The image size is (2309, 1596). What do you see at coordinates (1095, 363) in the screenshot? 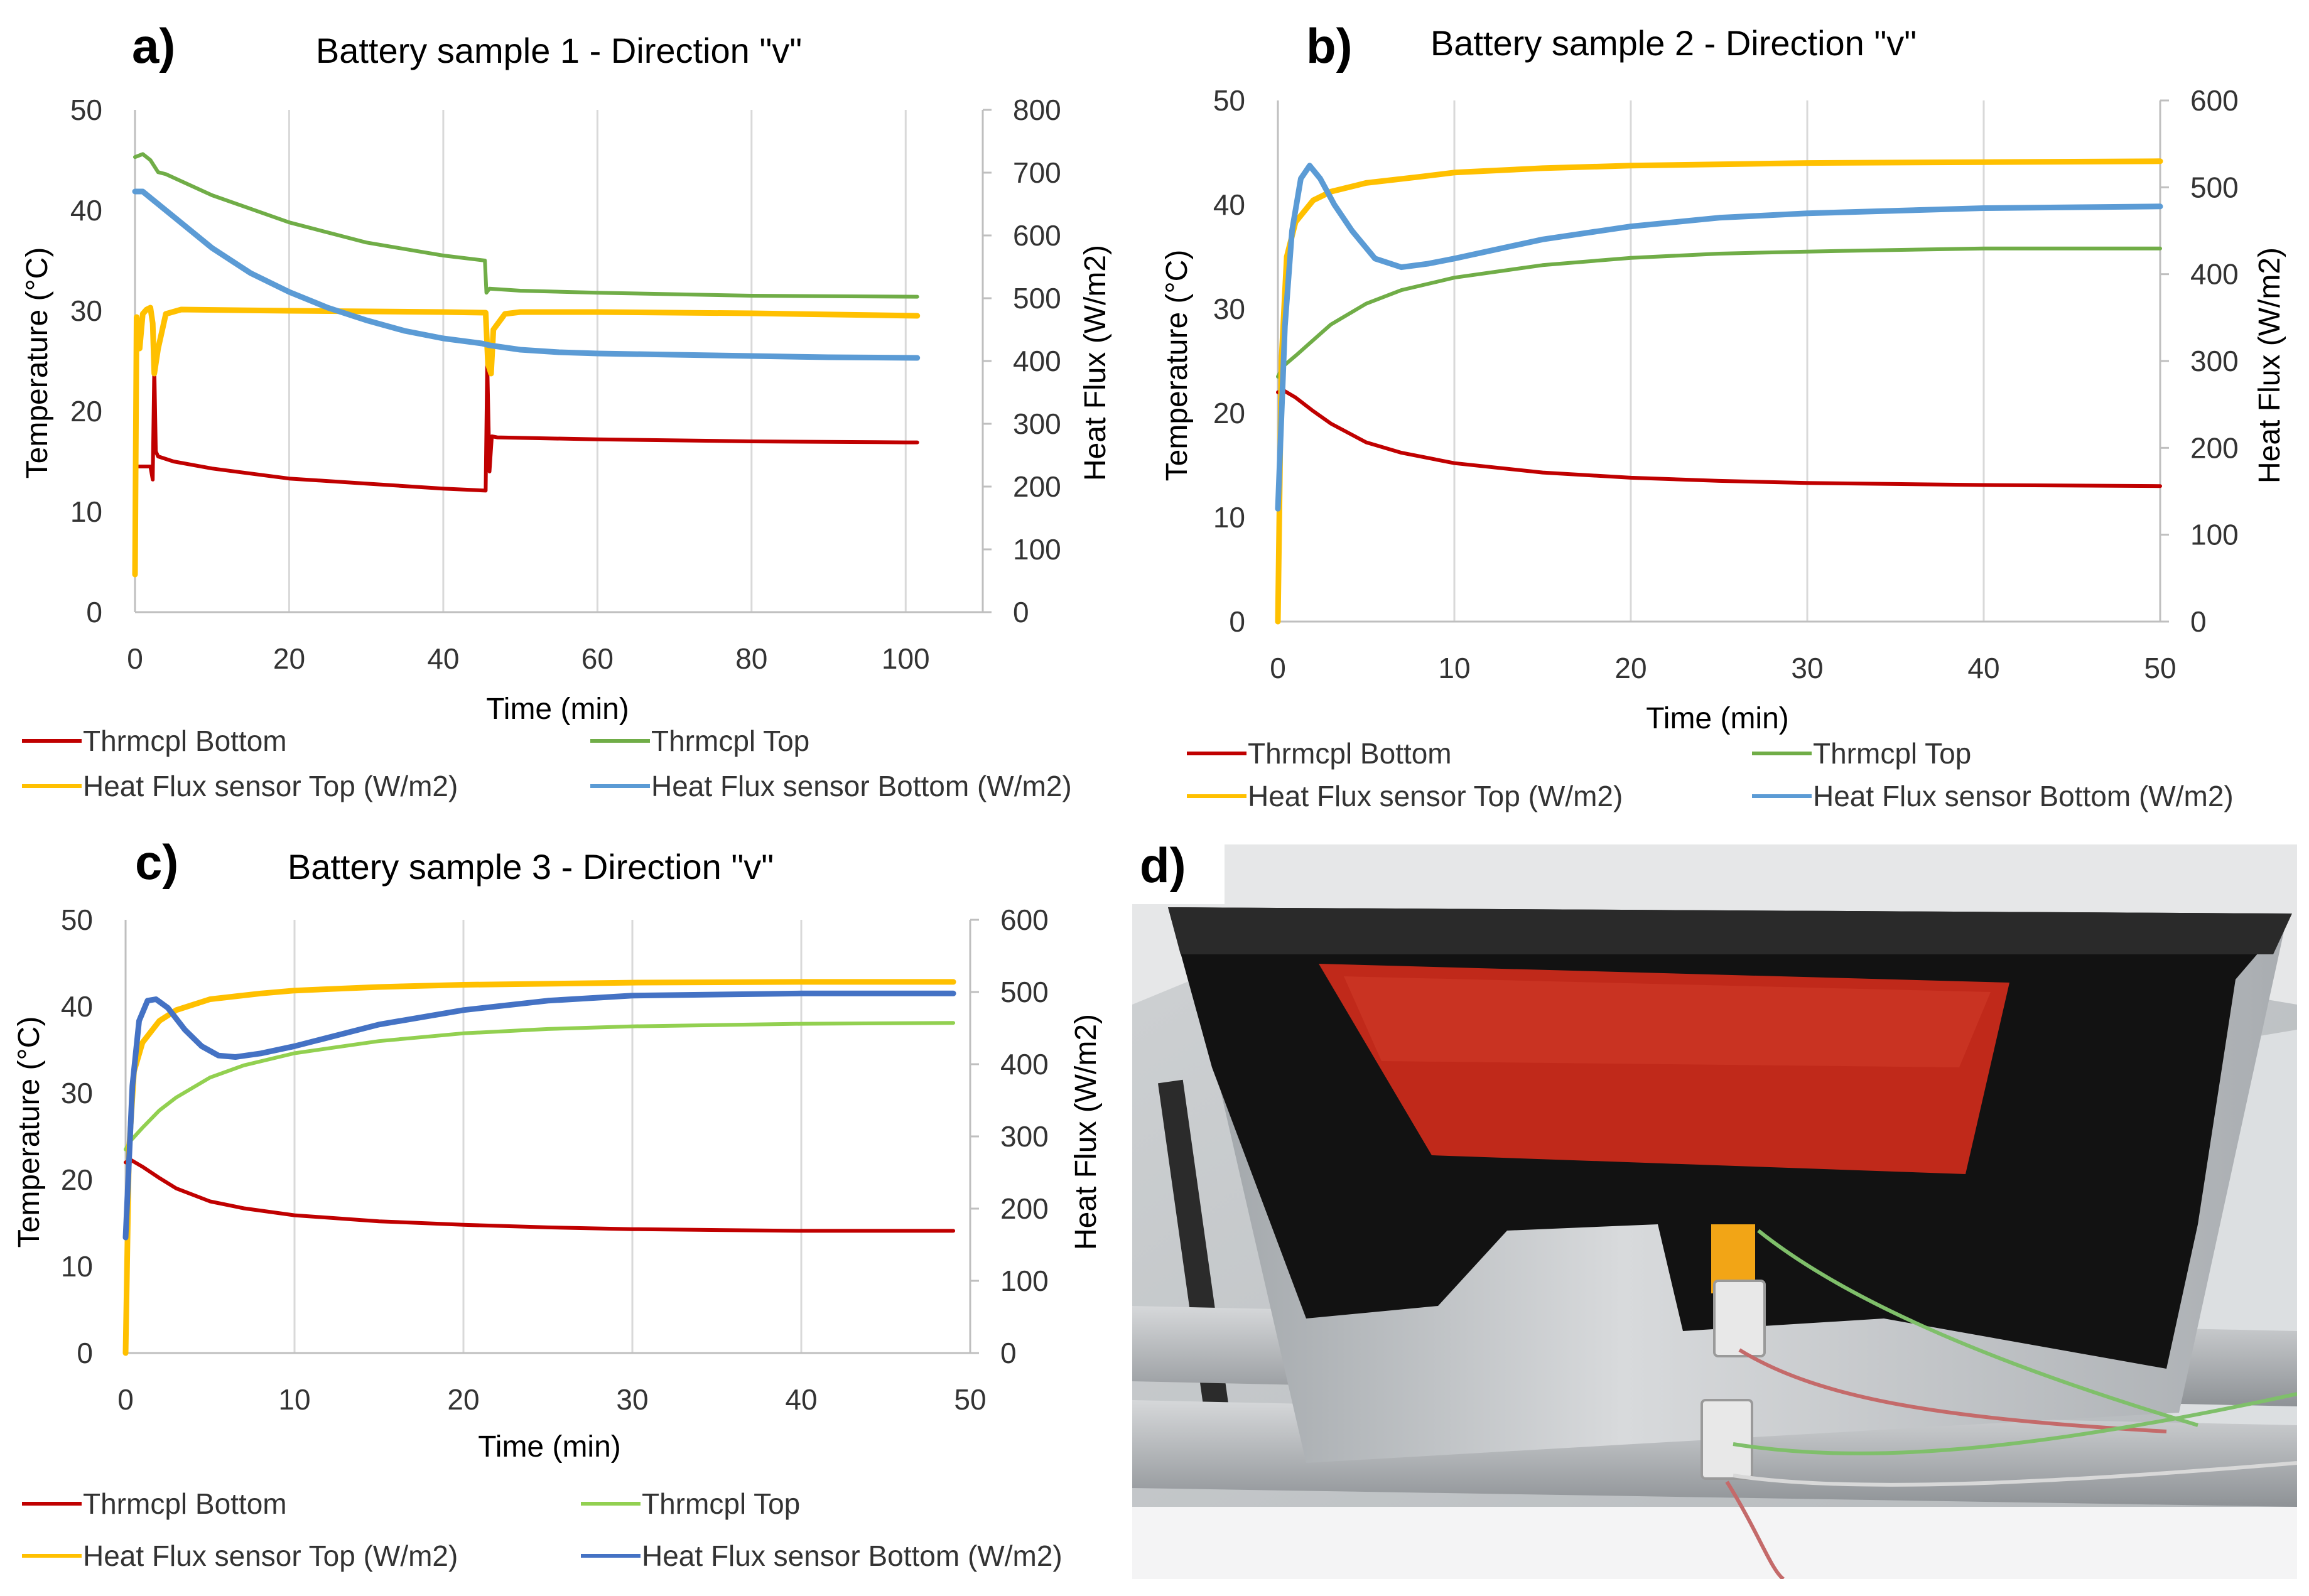
I see `y2-axis-label-a: Heat Flux (W/m2)` at bounding box center [1095, 363].